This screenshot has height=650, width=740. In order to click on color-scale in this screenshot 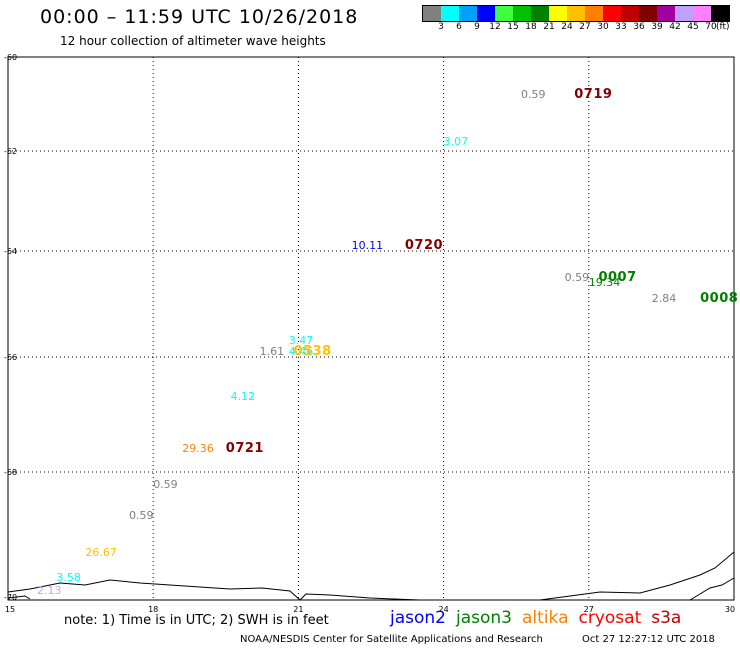, I will do `click(576, 13)`.